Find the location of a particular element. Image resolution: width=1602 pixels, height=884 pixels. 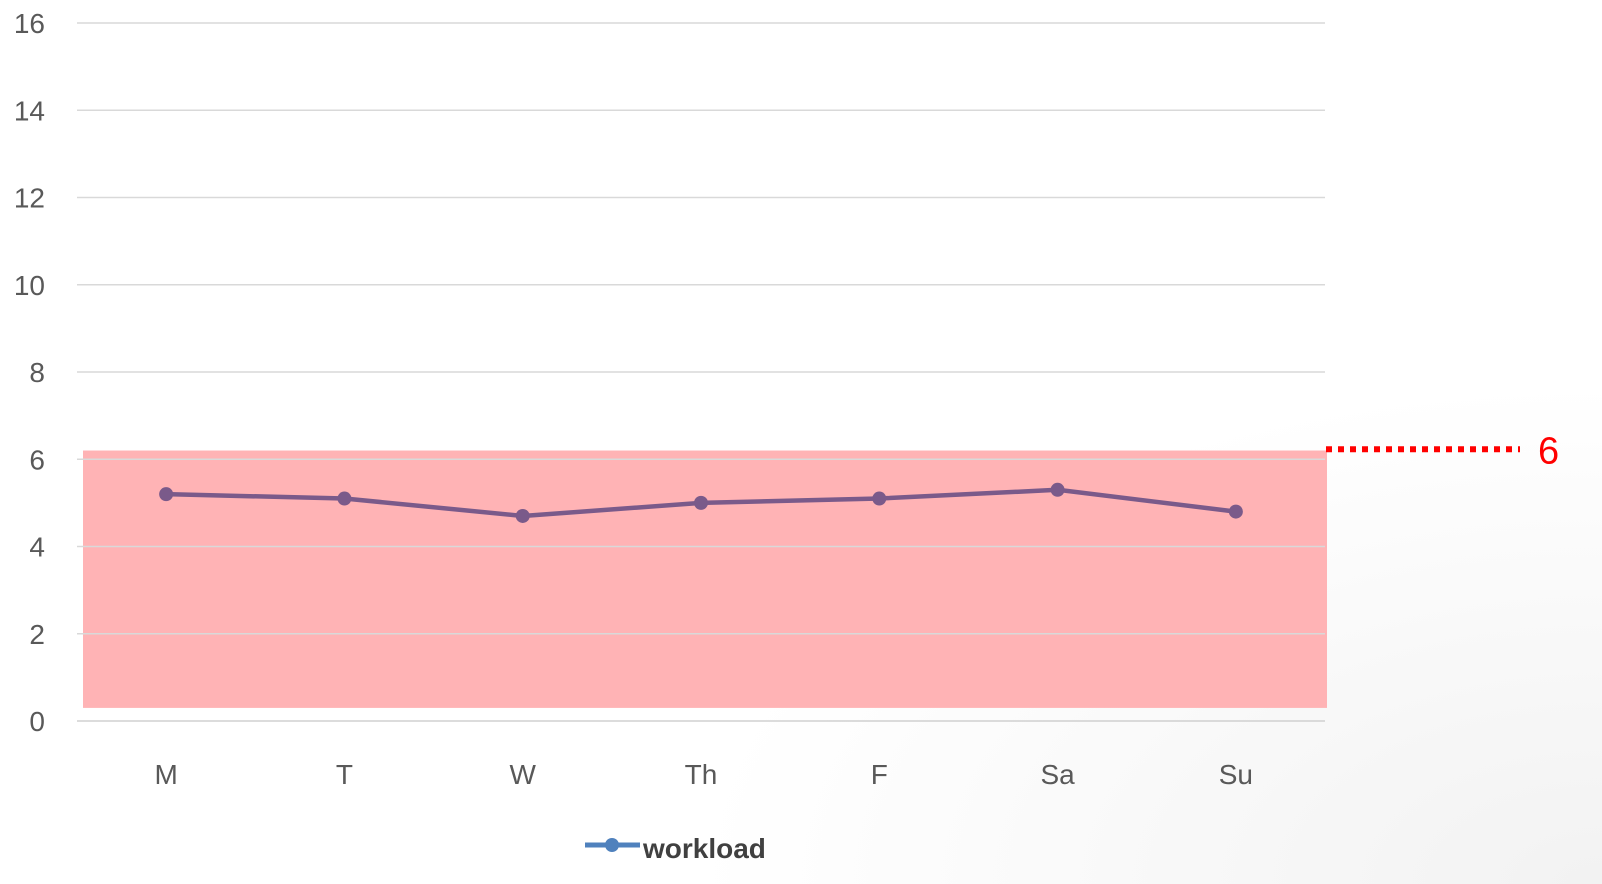

y-tick-label: 0 is located at coordinates (37, 721).